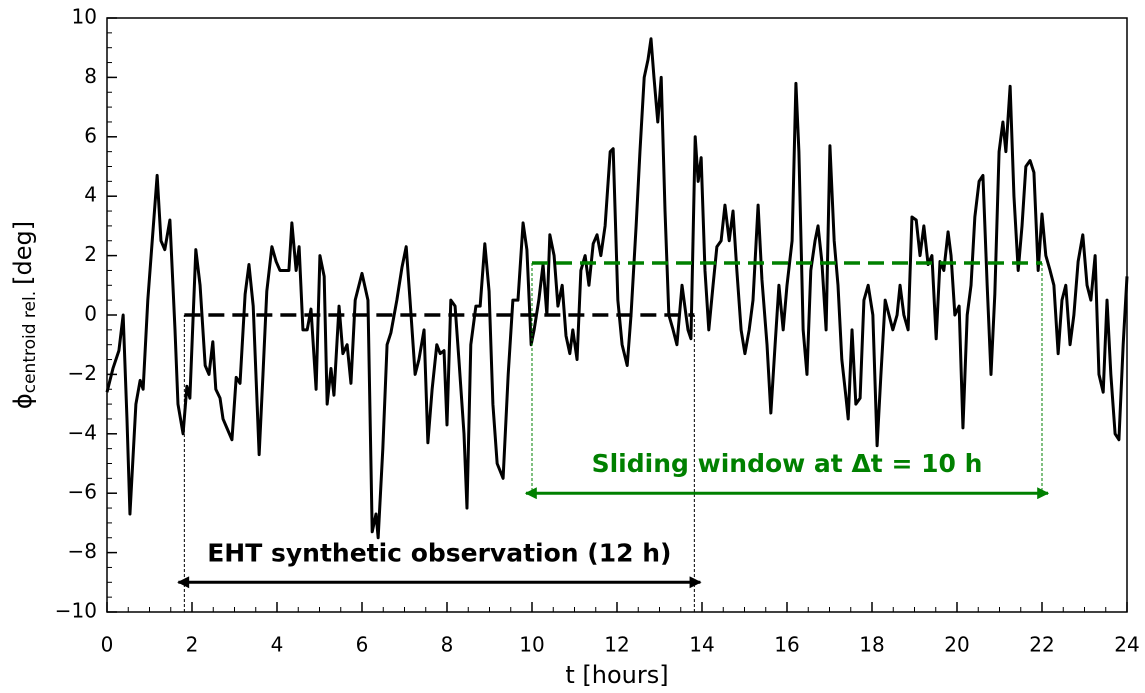 Image resolution: width=1145 pixels, height=693 pixels. What do you see at coordinates (1126, 645) in the screenshot?
I see `x-tick-label: 24` at bounding box center [1126, 645].